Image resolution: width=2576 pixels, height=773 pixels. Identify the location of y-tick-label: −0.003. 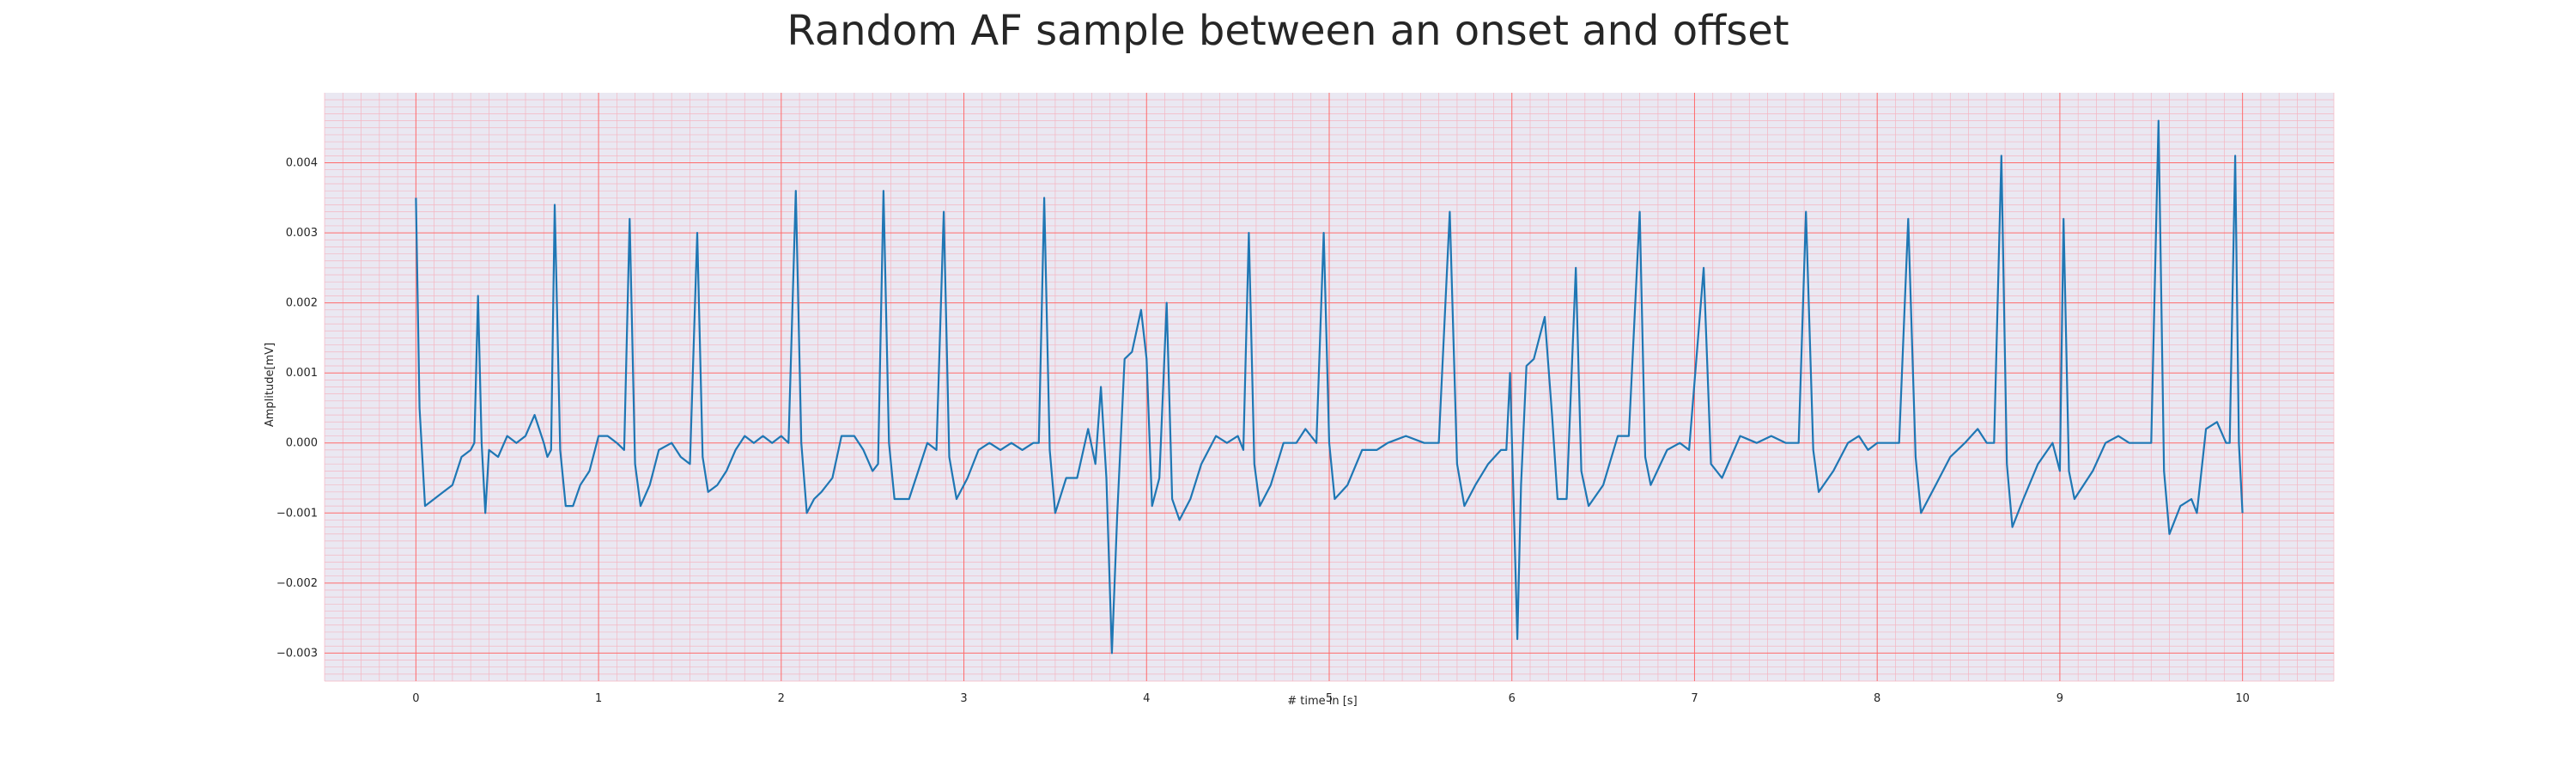
(297, 653).